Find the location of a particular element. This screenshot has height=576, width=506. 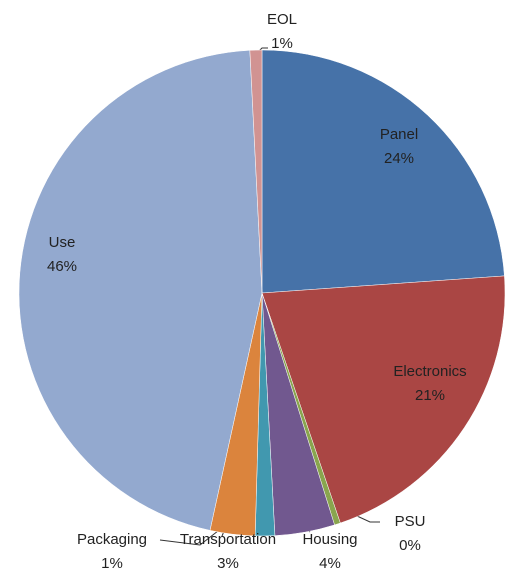

slice-label: Housing is located at coordinates (329, 539).